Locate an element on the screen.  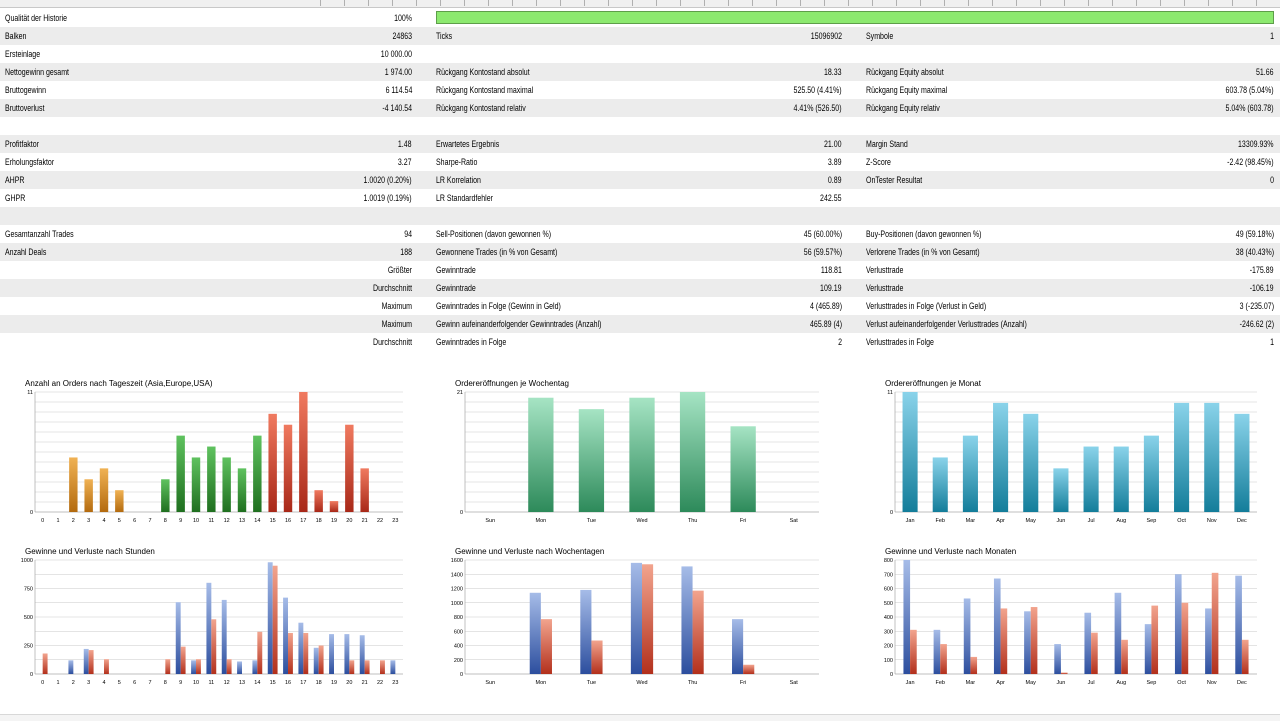
chart-title: Gewinne und Verluste nach Wochentagen is located at coordinates (529, 551).